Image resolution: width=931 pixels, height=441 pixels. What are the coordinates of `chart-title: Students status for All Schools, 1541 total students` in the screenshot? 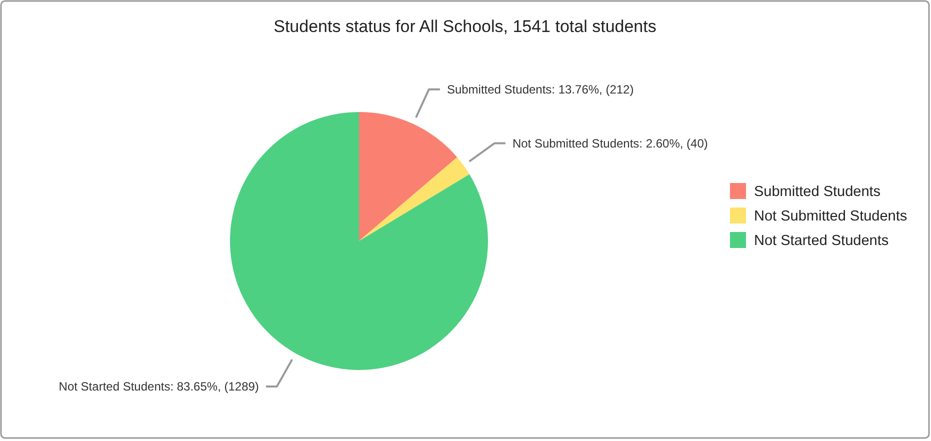 It's located at (465, 26).